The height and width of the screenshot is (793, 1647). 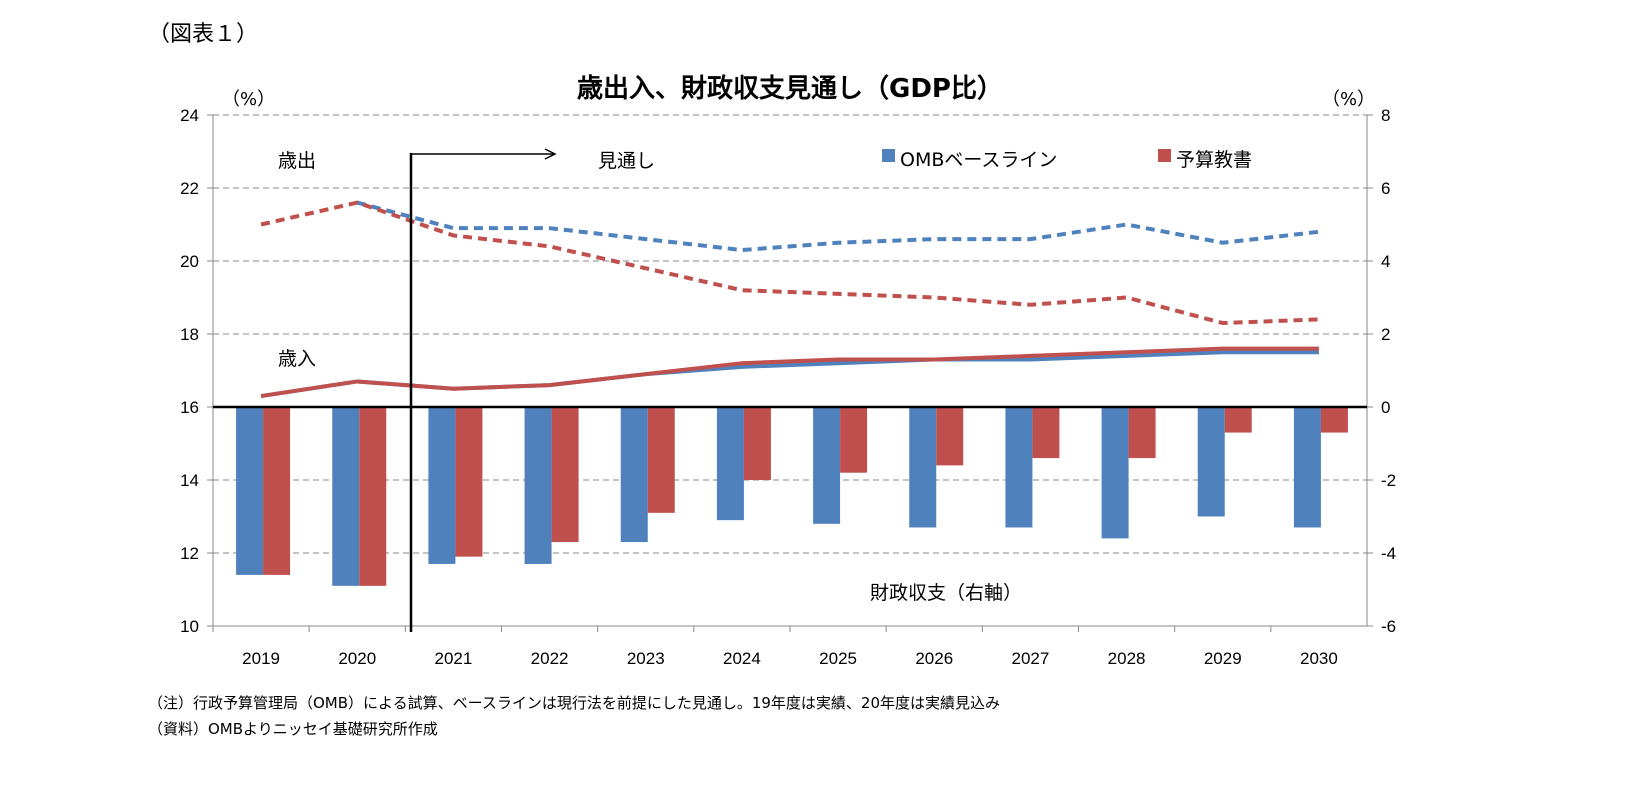 What do you see at coordinates (189, 626) in the screenshot?
I see `left-tick-label: 10` at bounding box center [189, 626].